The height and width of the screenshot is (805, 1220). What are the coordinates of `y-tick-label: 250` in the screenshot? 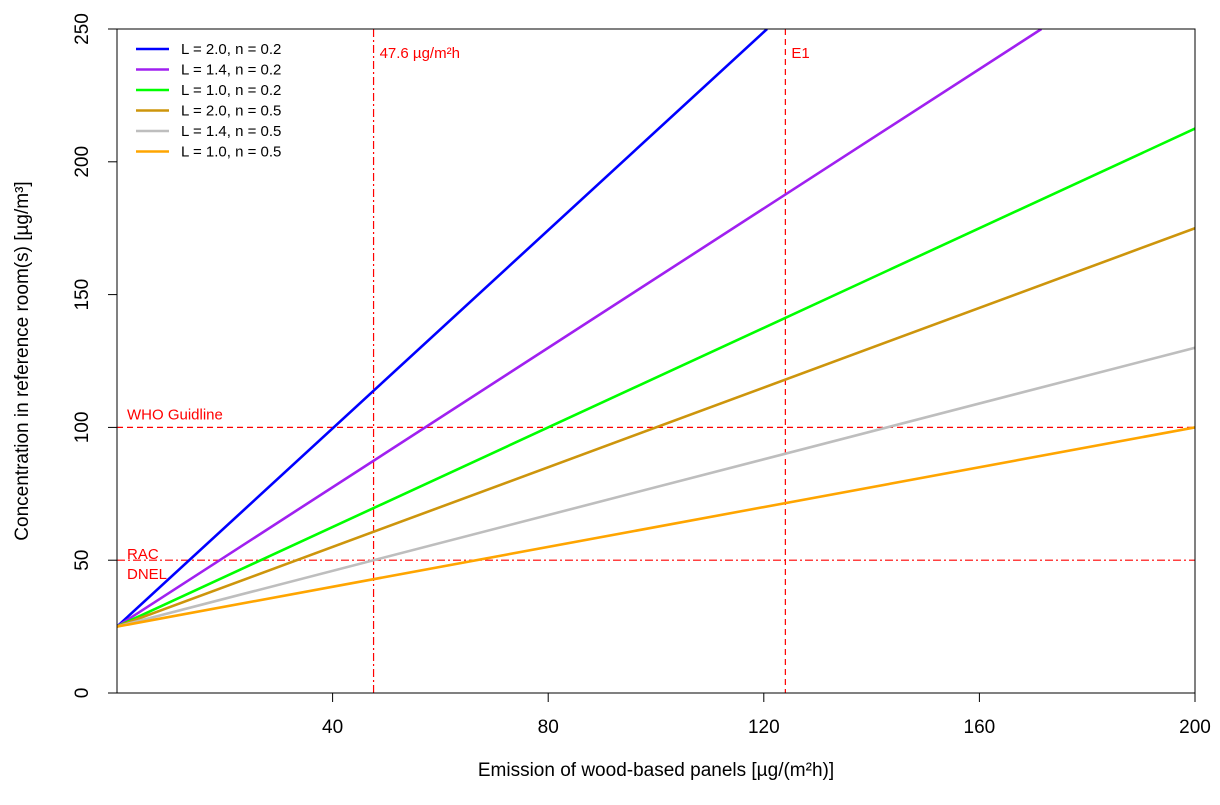 It's located at (82, 29).